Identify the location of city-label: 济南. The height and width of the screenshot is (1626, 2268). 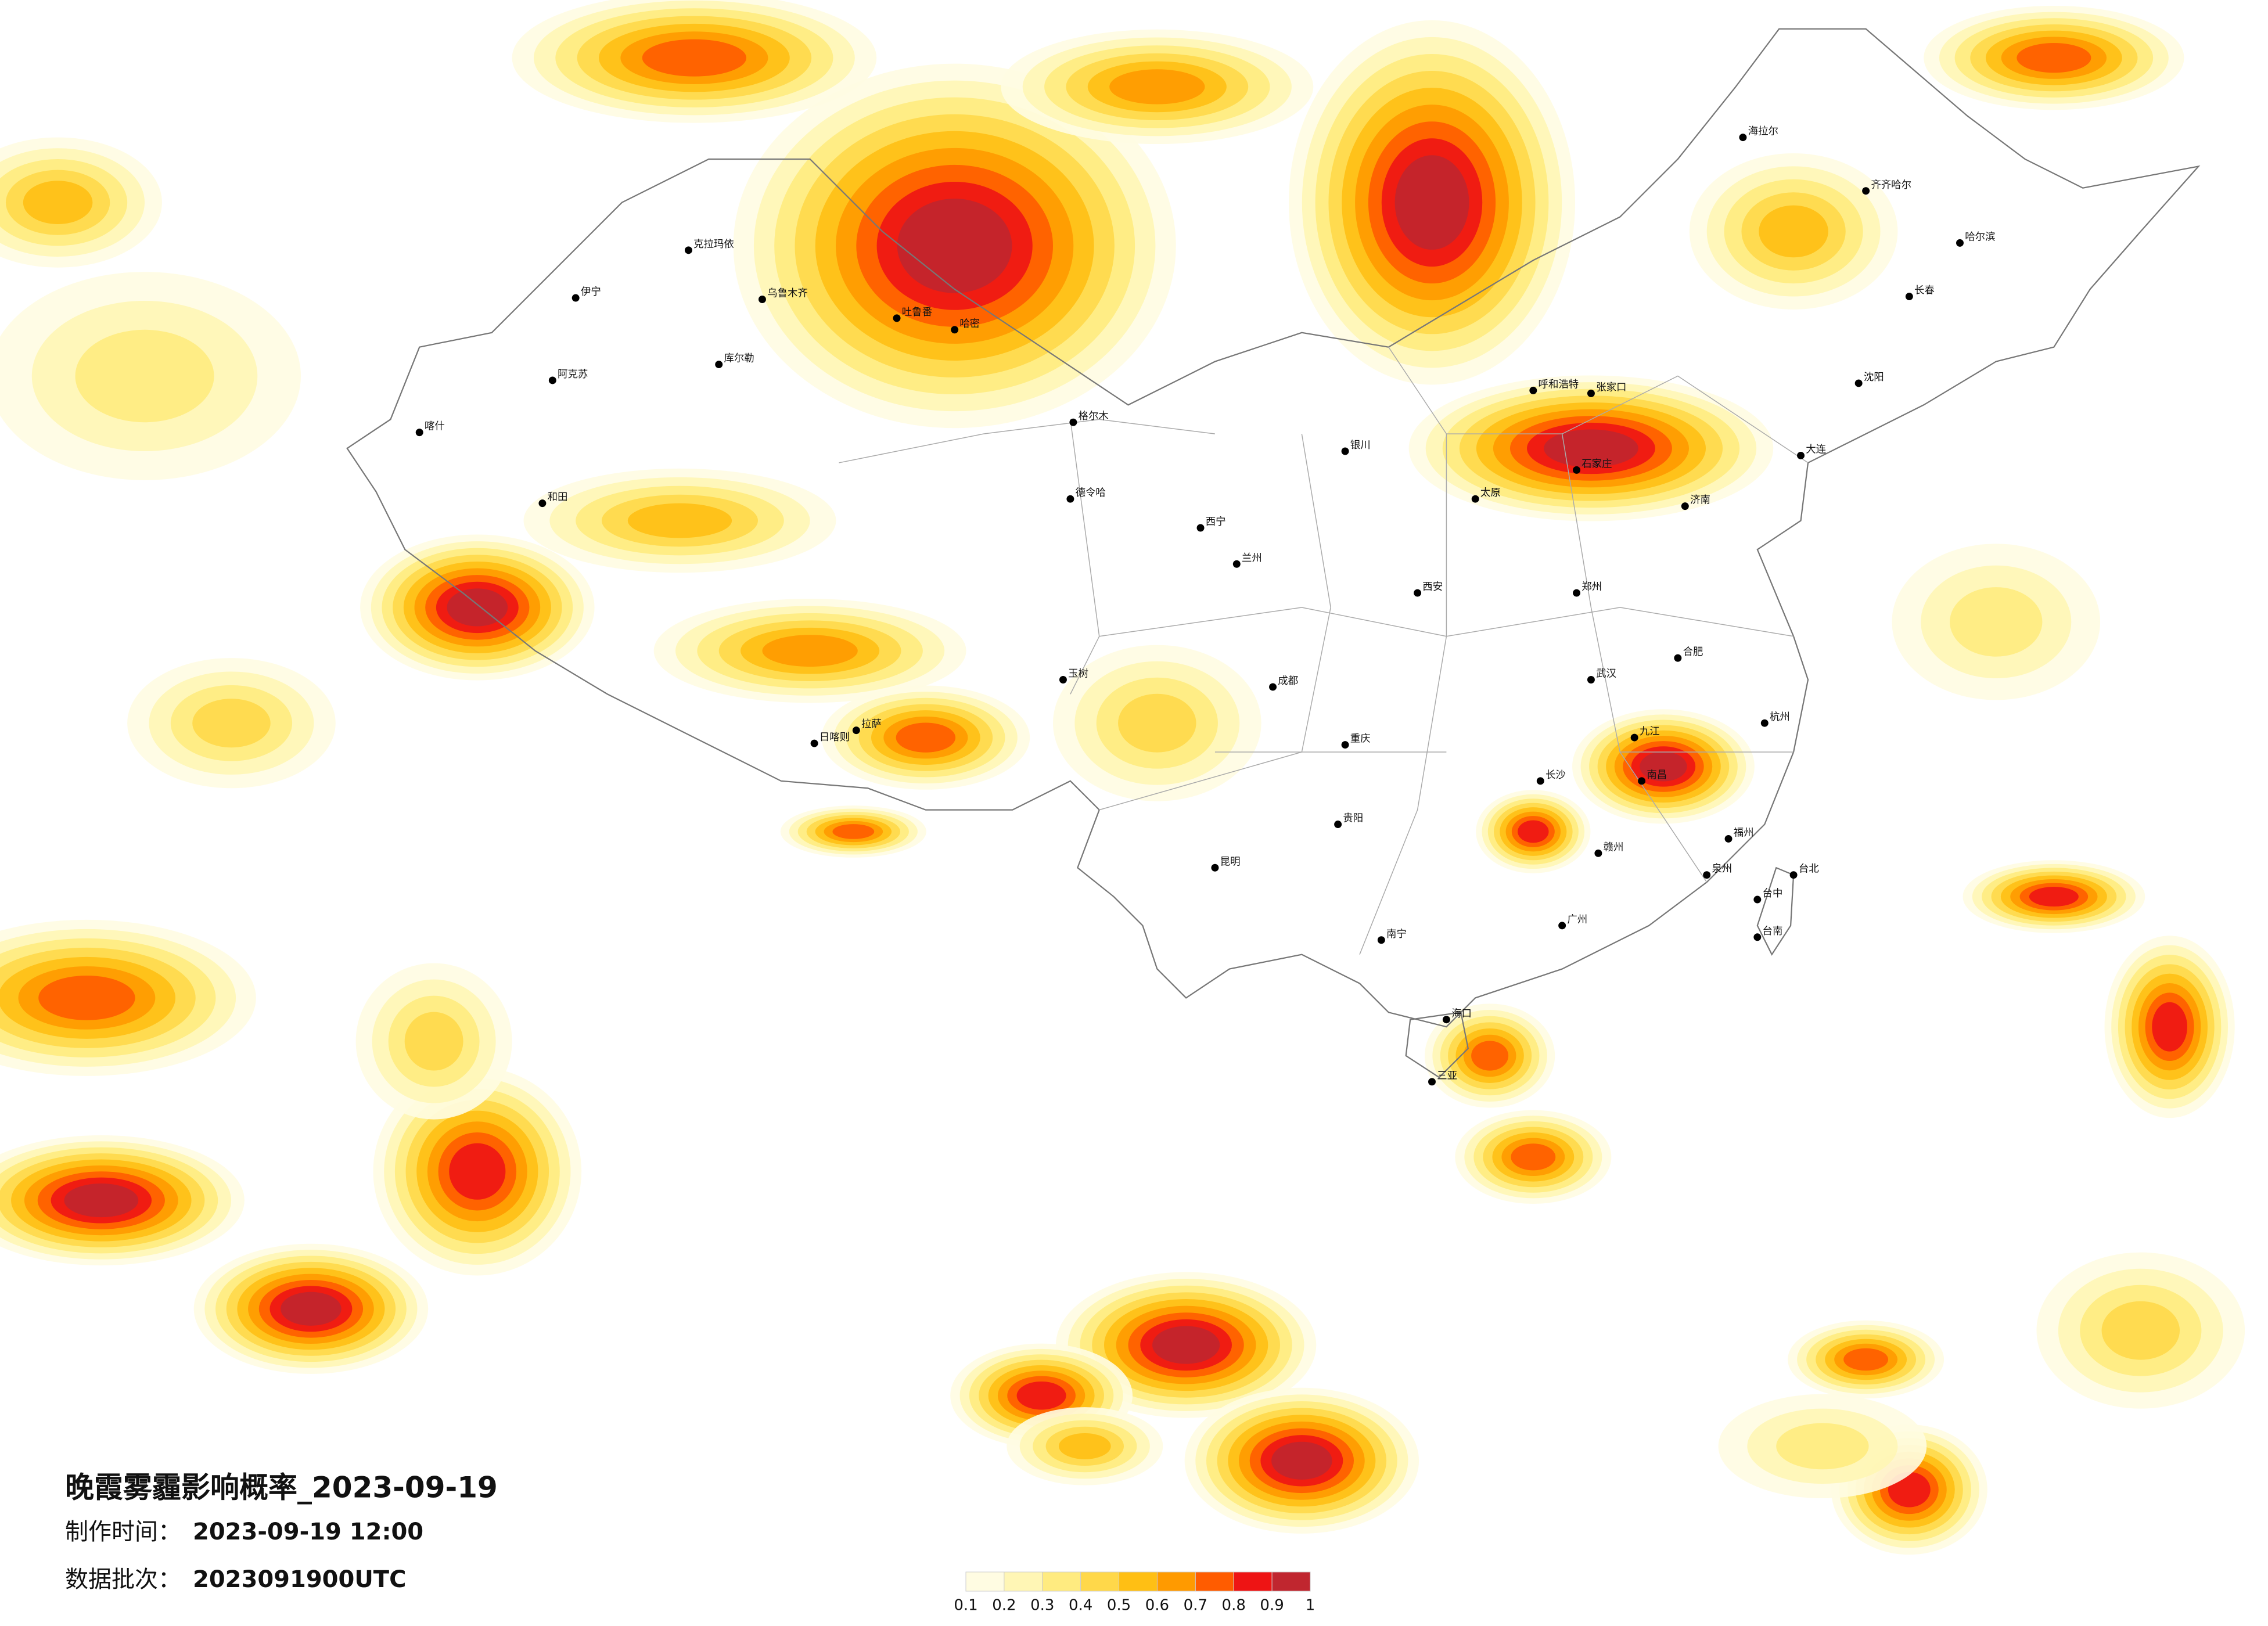
(1700, 501).